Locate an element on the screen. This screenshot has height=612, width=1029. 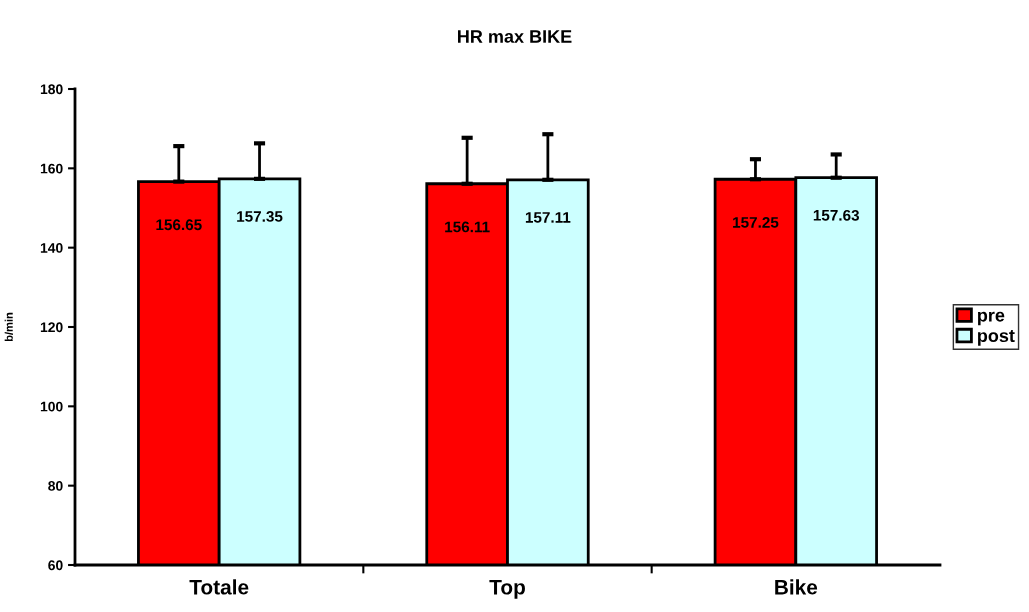
data-label: 157.63 is located at coordinates (836, 215).